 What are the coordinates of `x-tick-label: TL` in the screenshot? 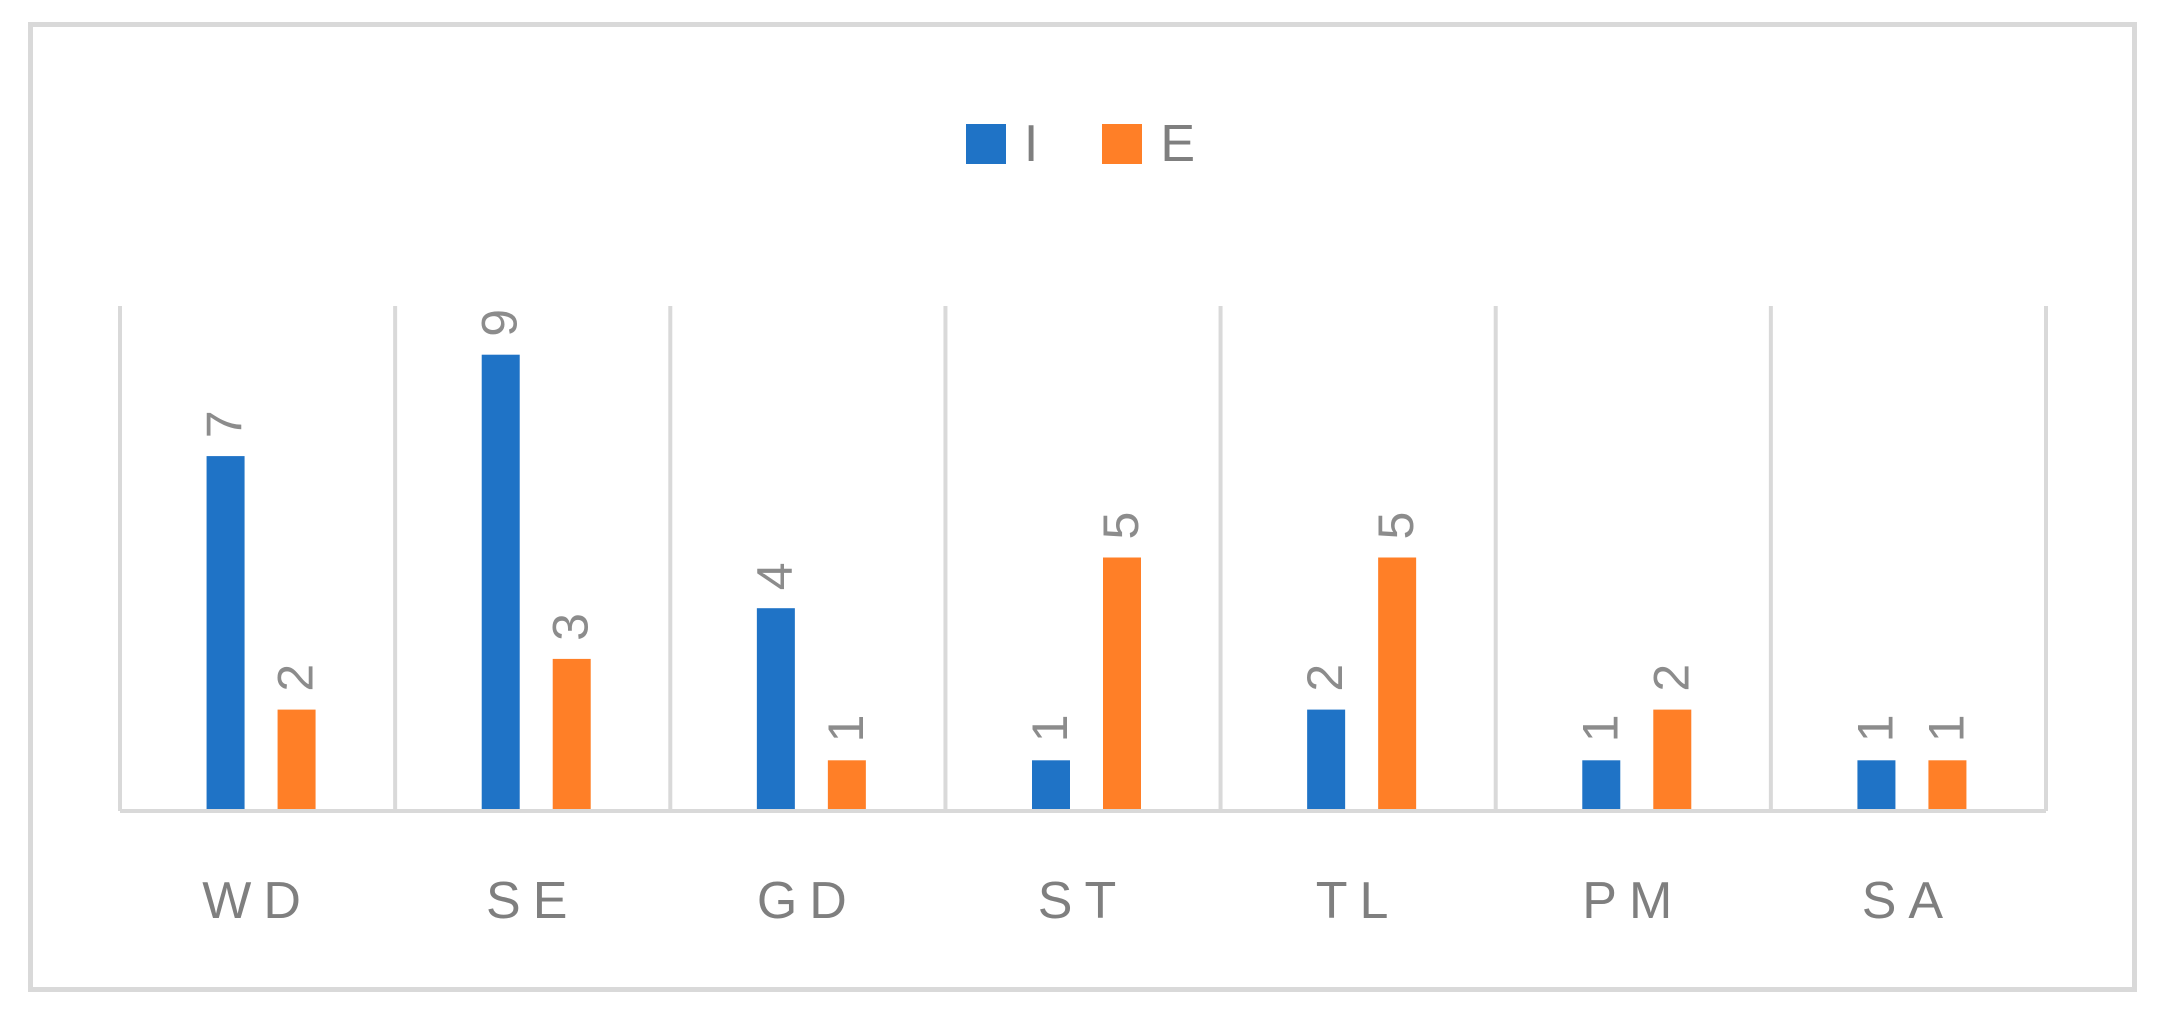 It's located at (1358, 901).